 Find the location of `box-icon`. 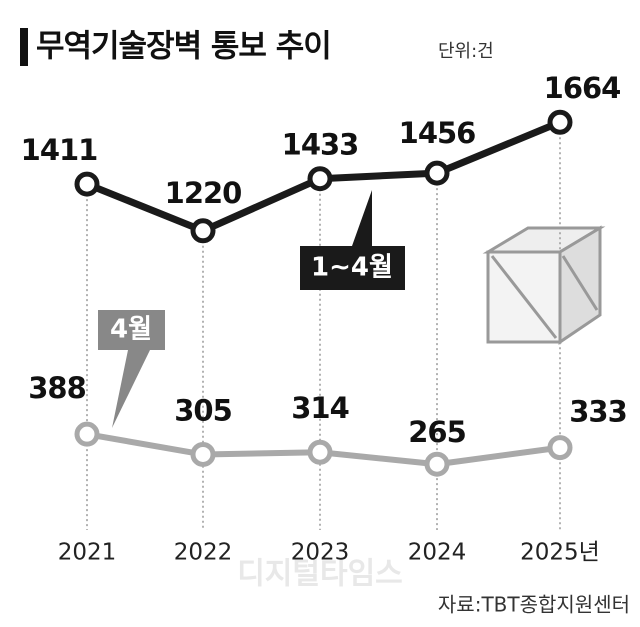

box-icon is located at coordinates (544, 285).